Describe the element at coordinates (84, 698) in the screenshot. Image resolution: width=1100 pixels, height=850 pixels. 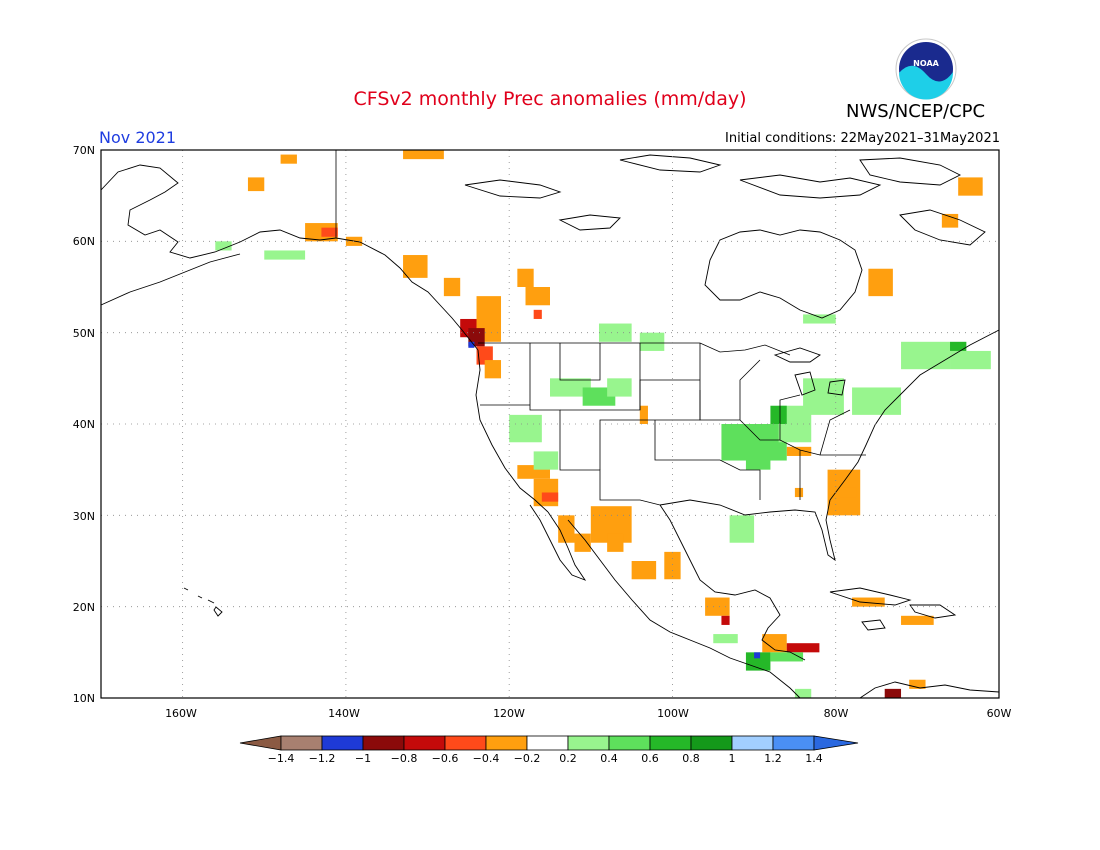
I see `lat-label-10n: 10N` at that location.